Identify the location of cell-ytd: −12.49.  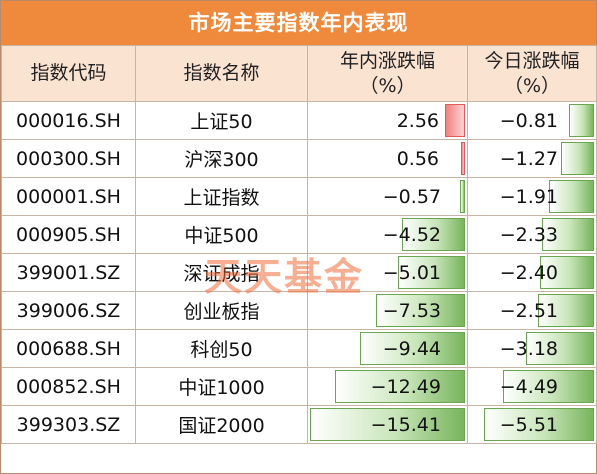
(387, 386).